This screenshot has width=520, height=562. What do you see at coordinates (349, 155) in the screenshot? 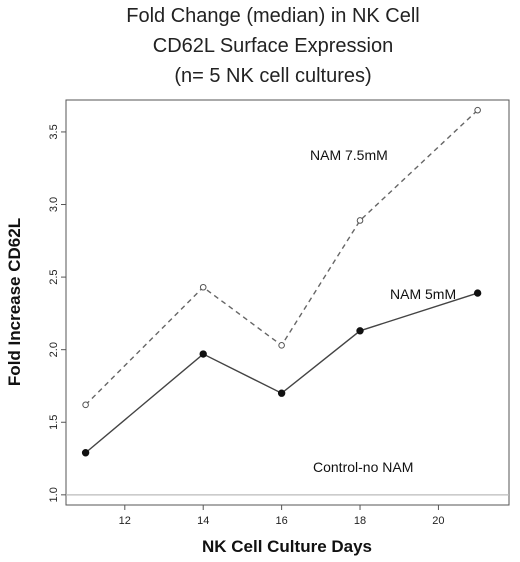
I see `series-label-nam-7-5: NAM 7.5mM` at bounding box center [349, 155].